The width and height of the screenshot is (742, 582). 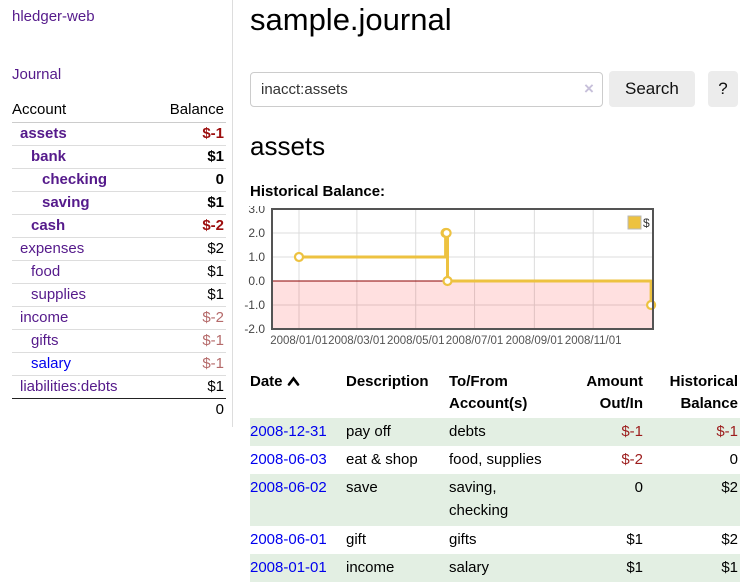 What do you see at coordinates (495, 540) in the screenshot?
I see `register-row: 2008-06-01 gift gifts $1 $2` at bounding box center [495, 540].